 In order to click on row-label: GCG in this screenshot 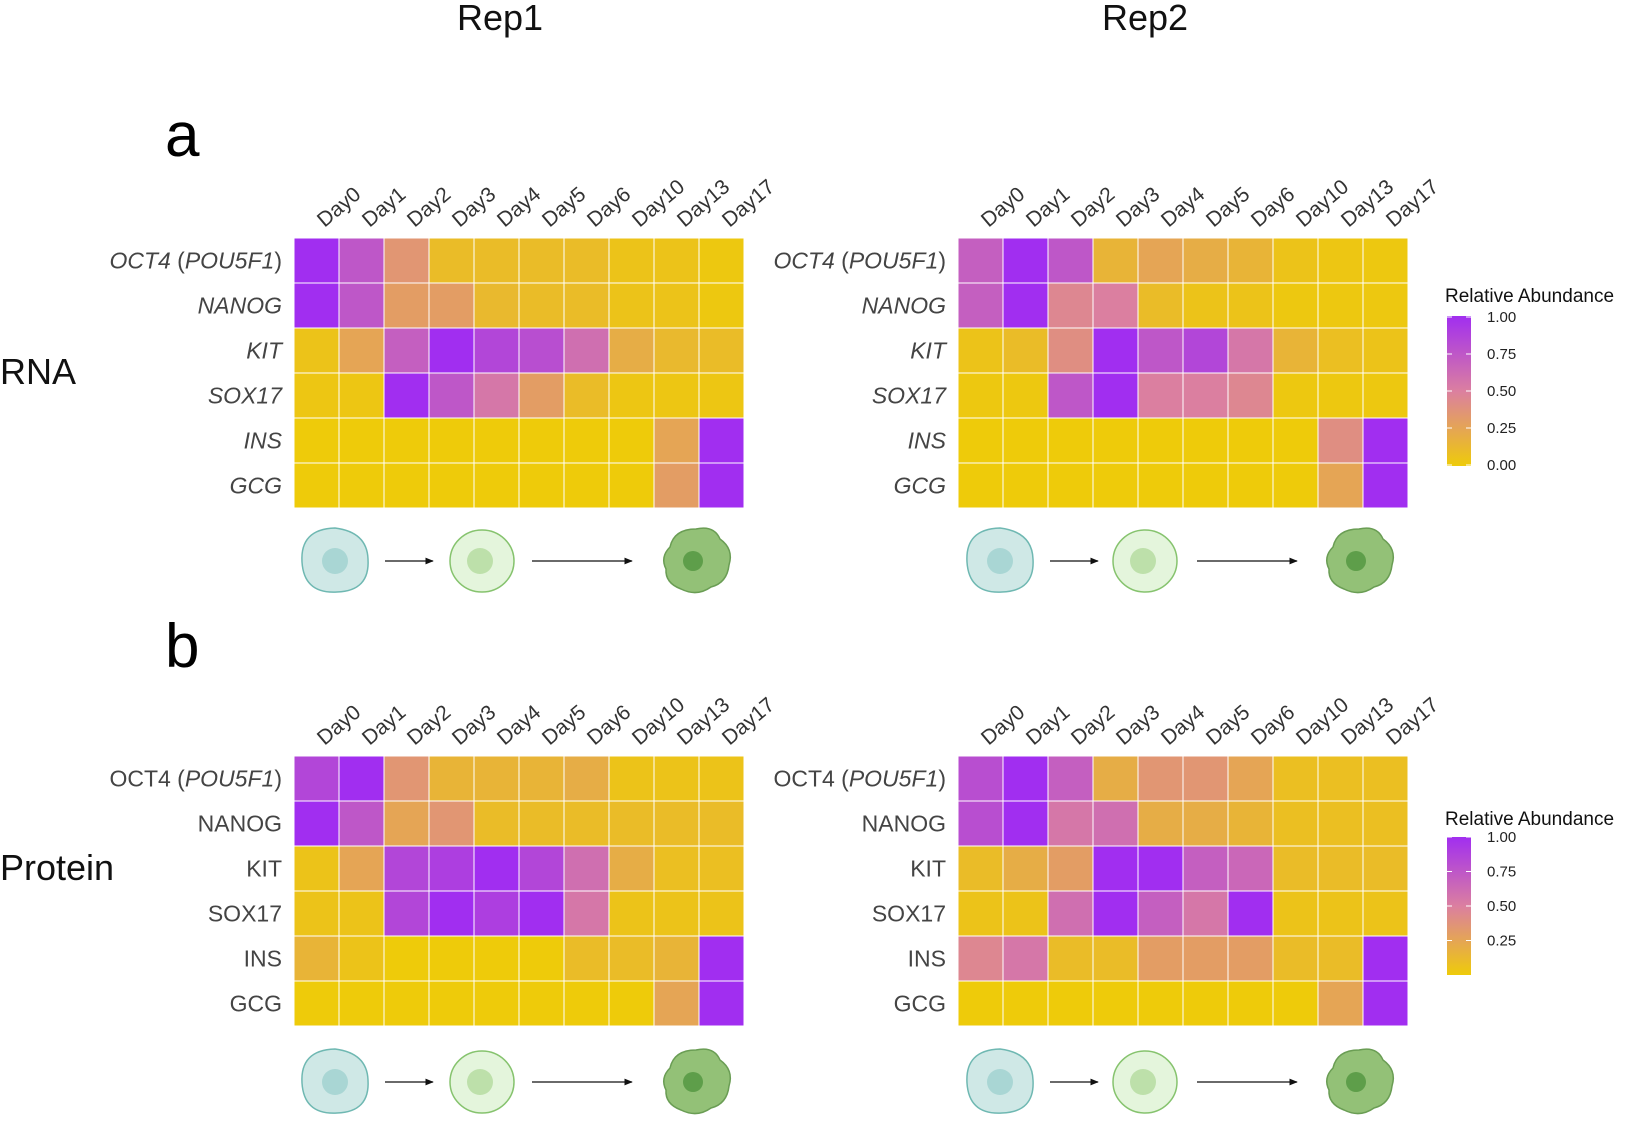, I will do `click(256, 486)`.